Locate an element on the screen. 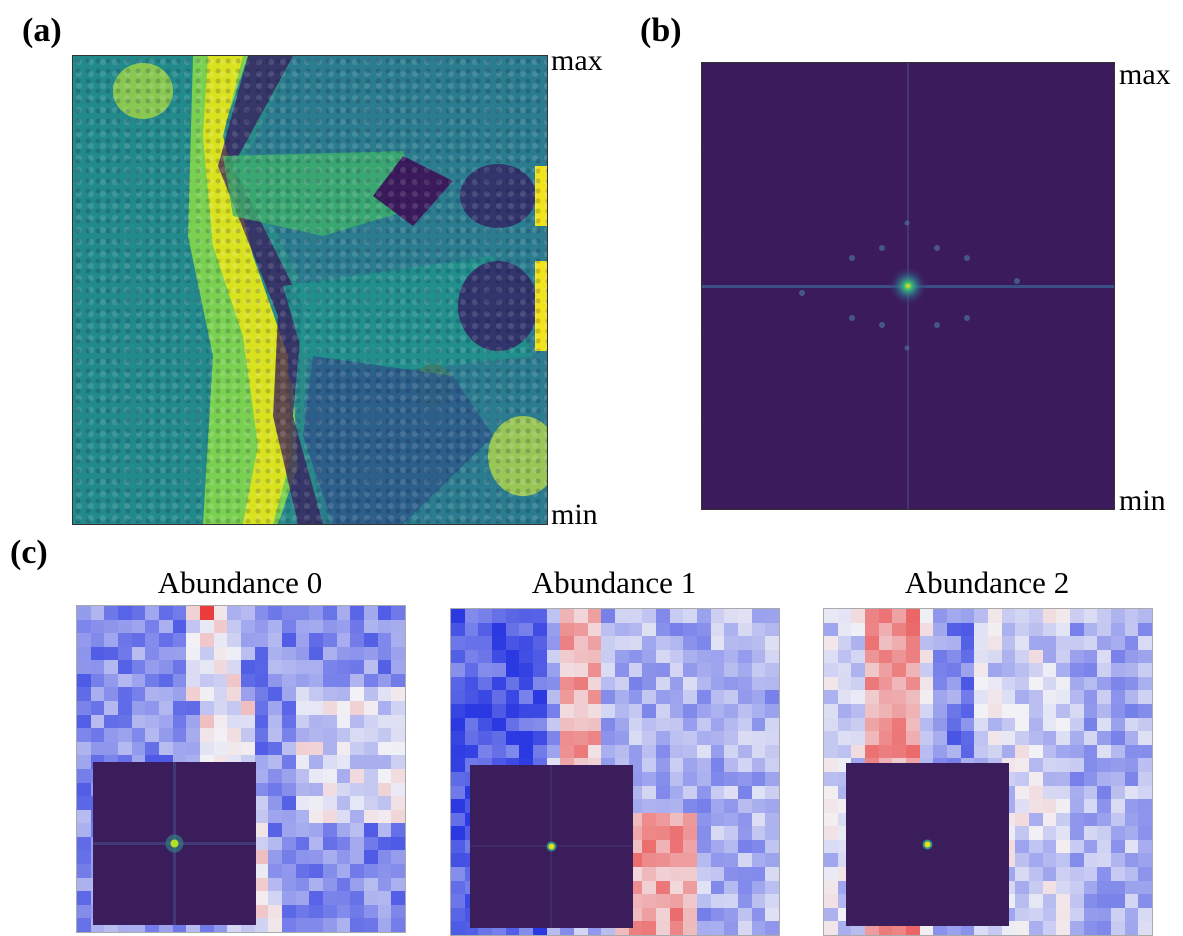 Image resolution: width=1183 pixels, height=936 pixels. panel-label-b: (b) is located at coordinates (661, 30).